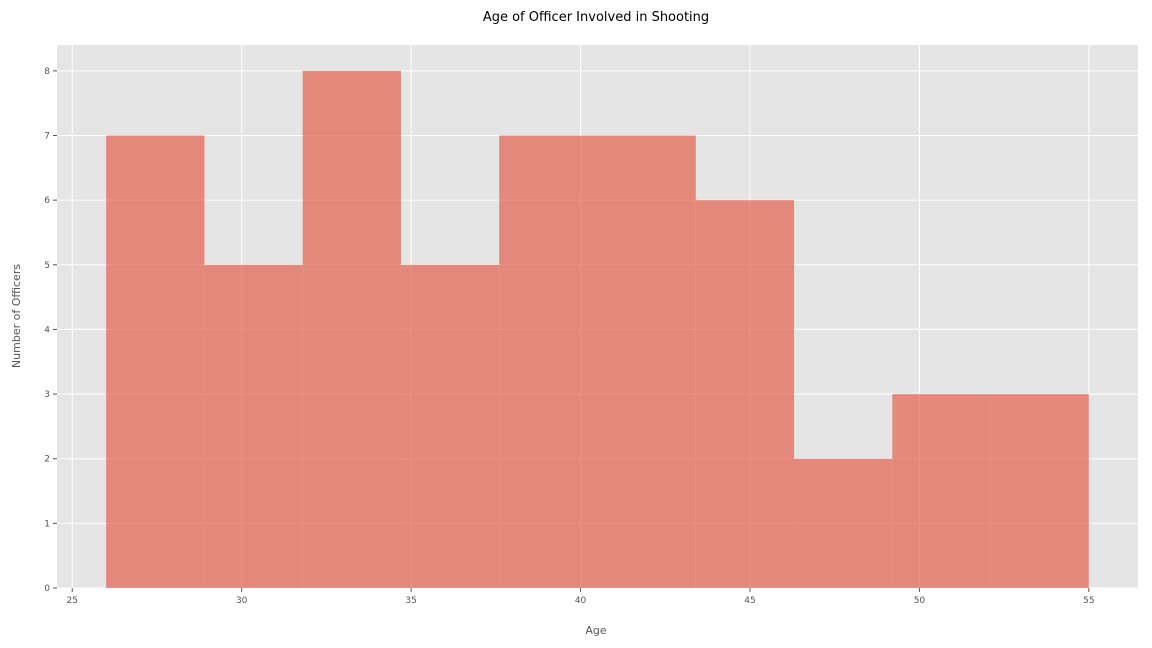  I want to click on x-tick-label: 35, so click(410, 601).